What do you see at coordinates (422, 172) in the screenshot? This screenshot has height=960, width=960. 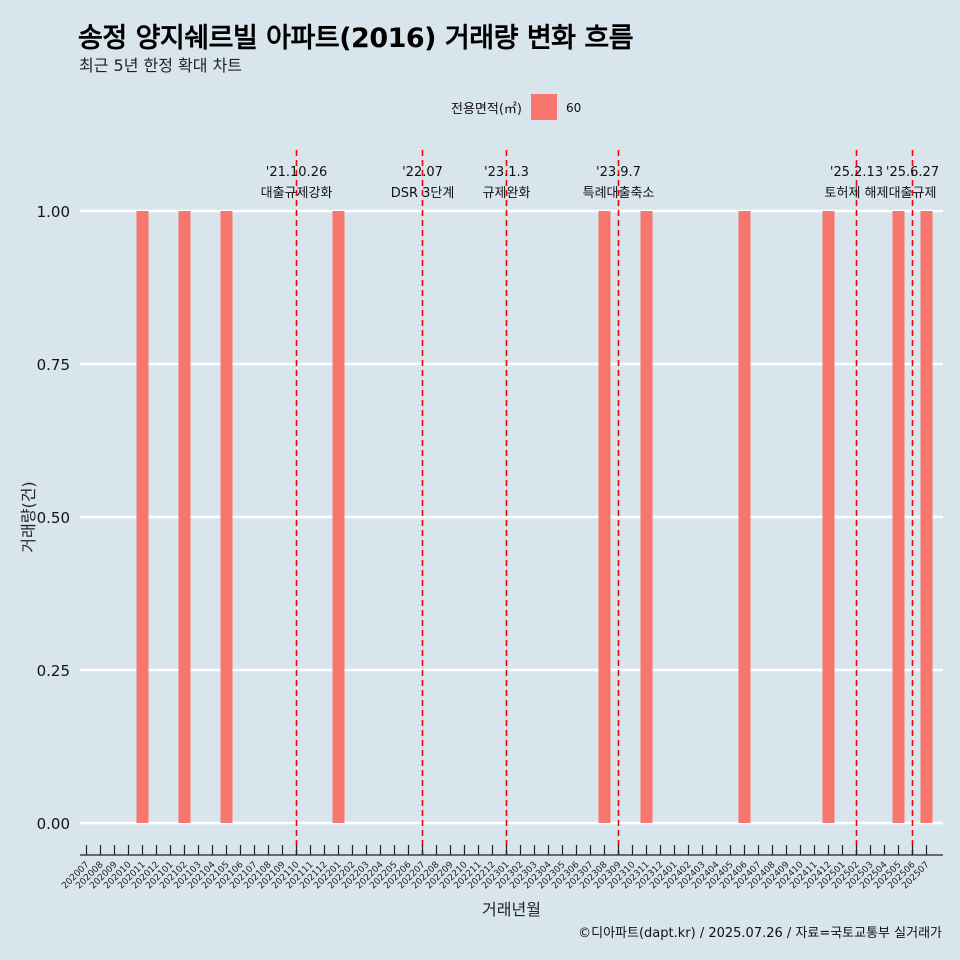 I see `event-date-label: '22.07` at bounding box center [422, 172].